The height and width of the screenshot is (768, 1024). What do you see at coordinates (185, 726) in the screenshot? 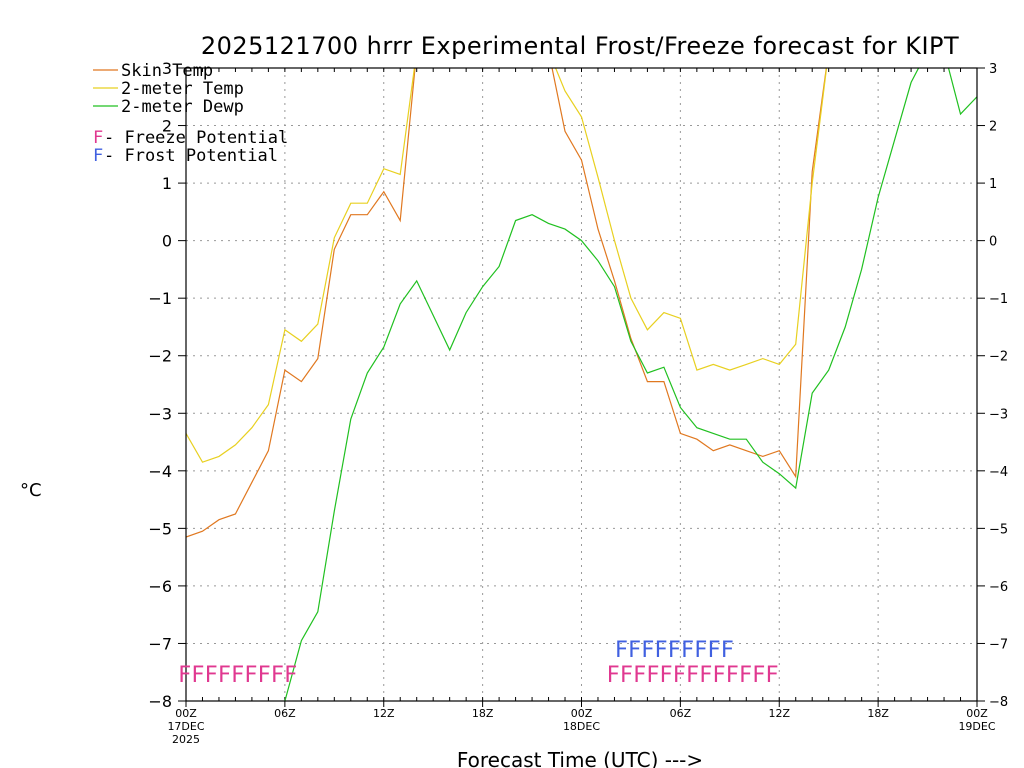
I see `x-tick-date: 17DEC` at bounding box center [185, 726].